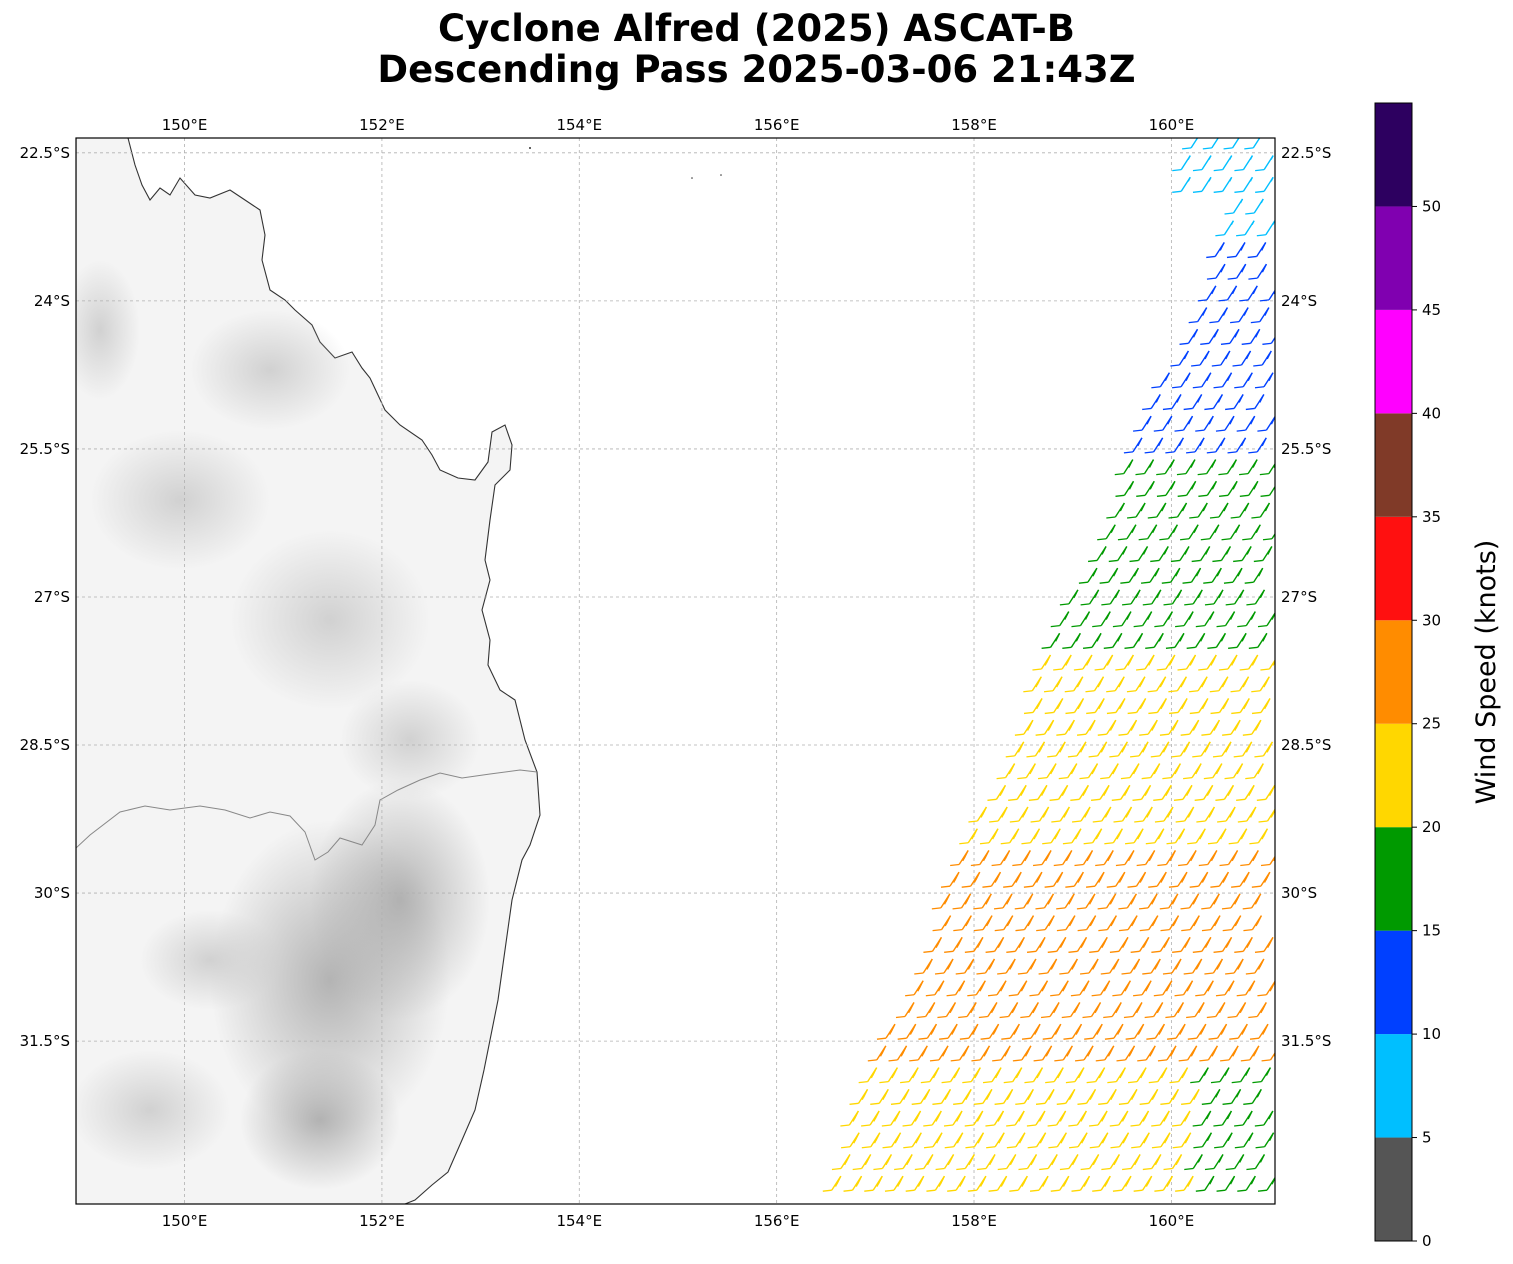  What do you see at coordinates (678, 125) in the screenshot?
I see `lon-tick-labels-top: 150°E 152°E 154°E 156°E 158°E 160°E` at bounding box center [678, 125].